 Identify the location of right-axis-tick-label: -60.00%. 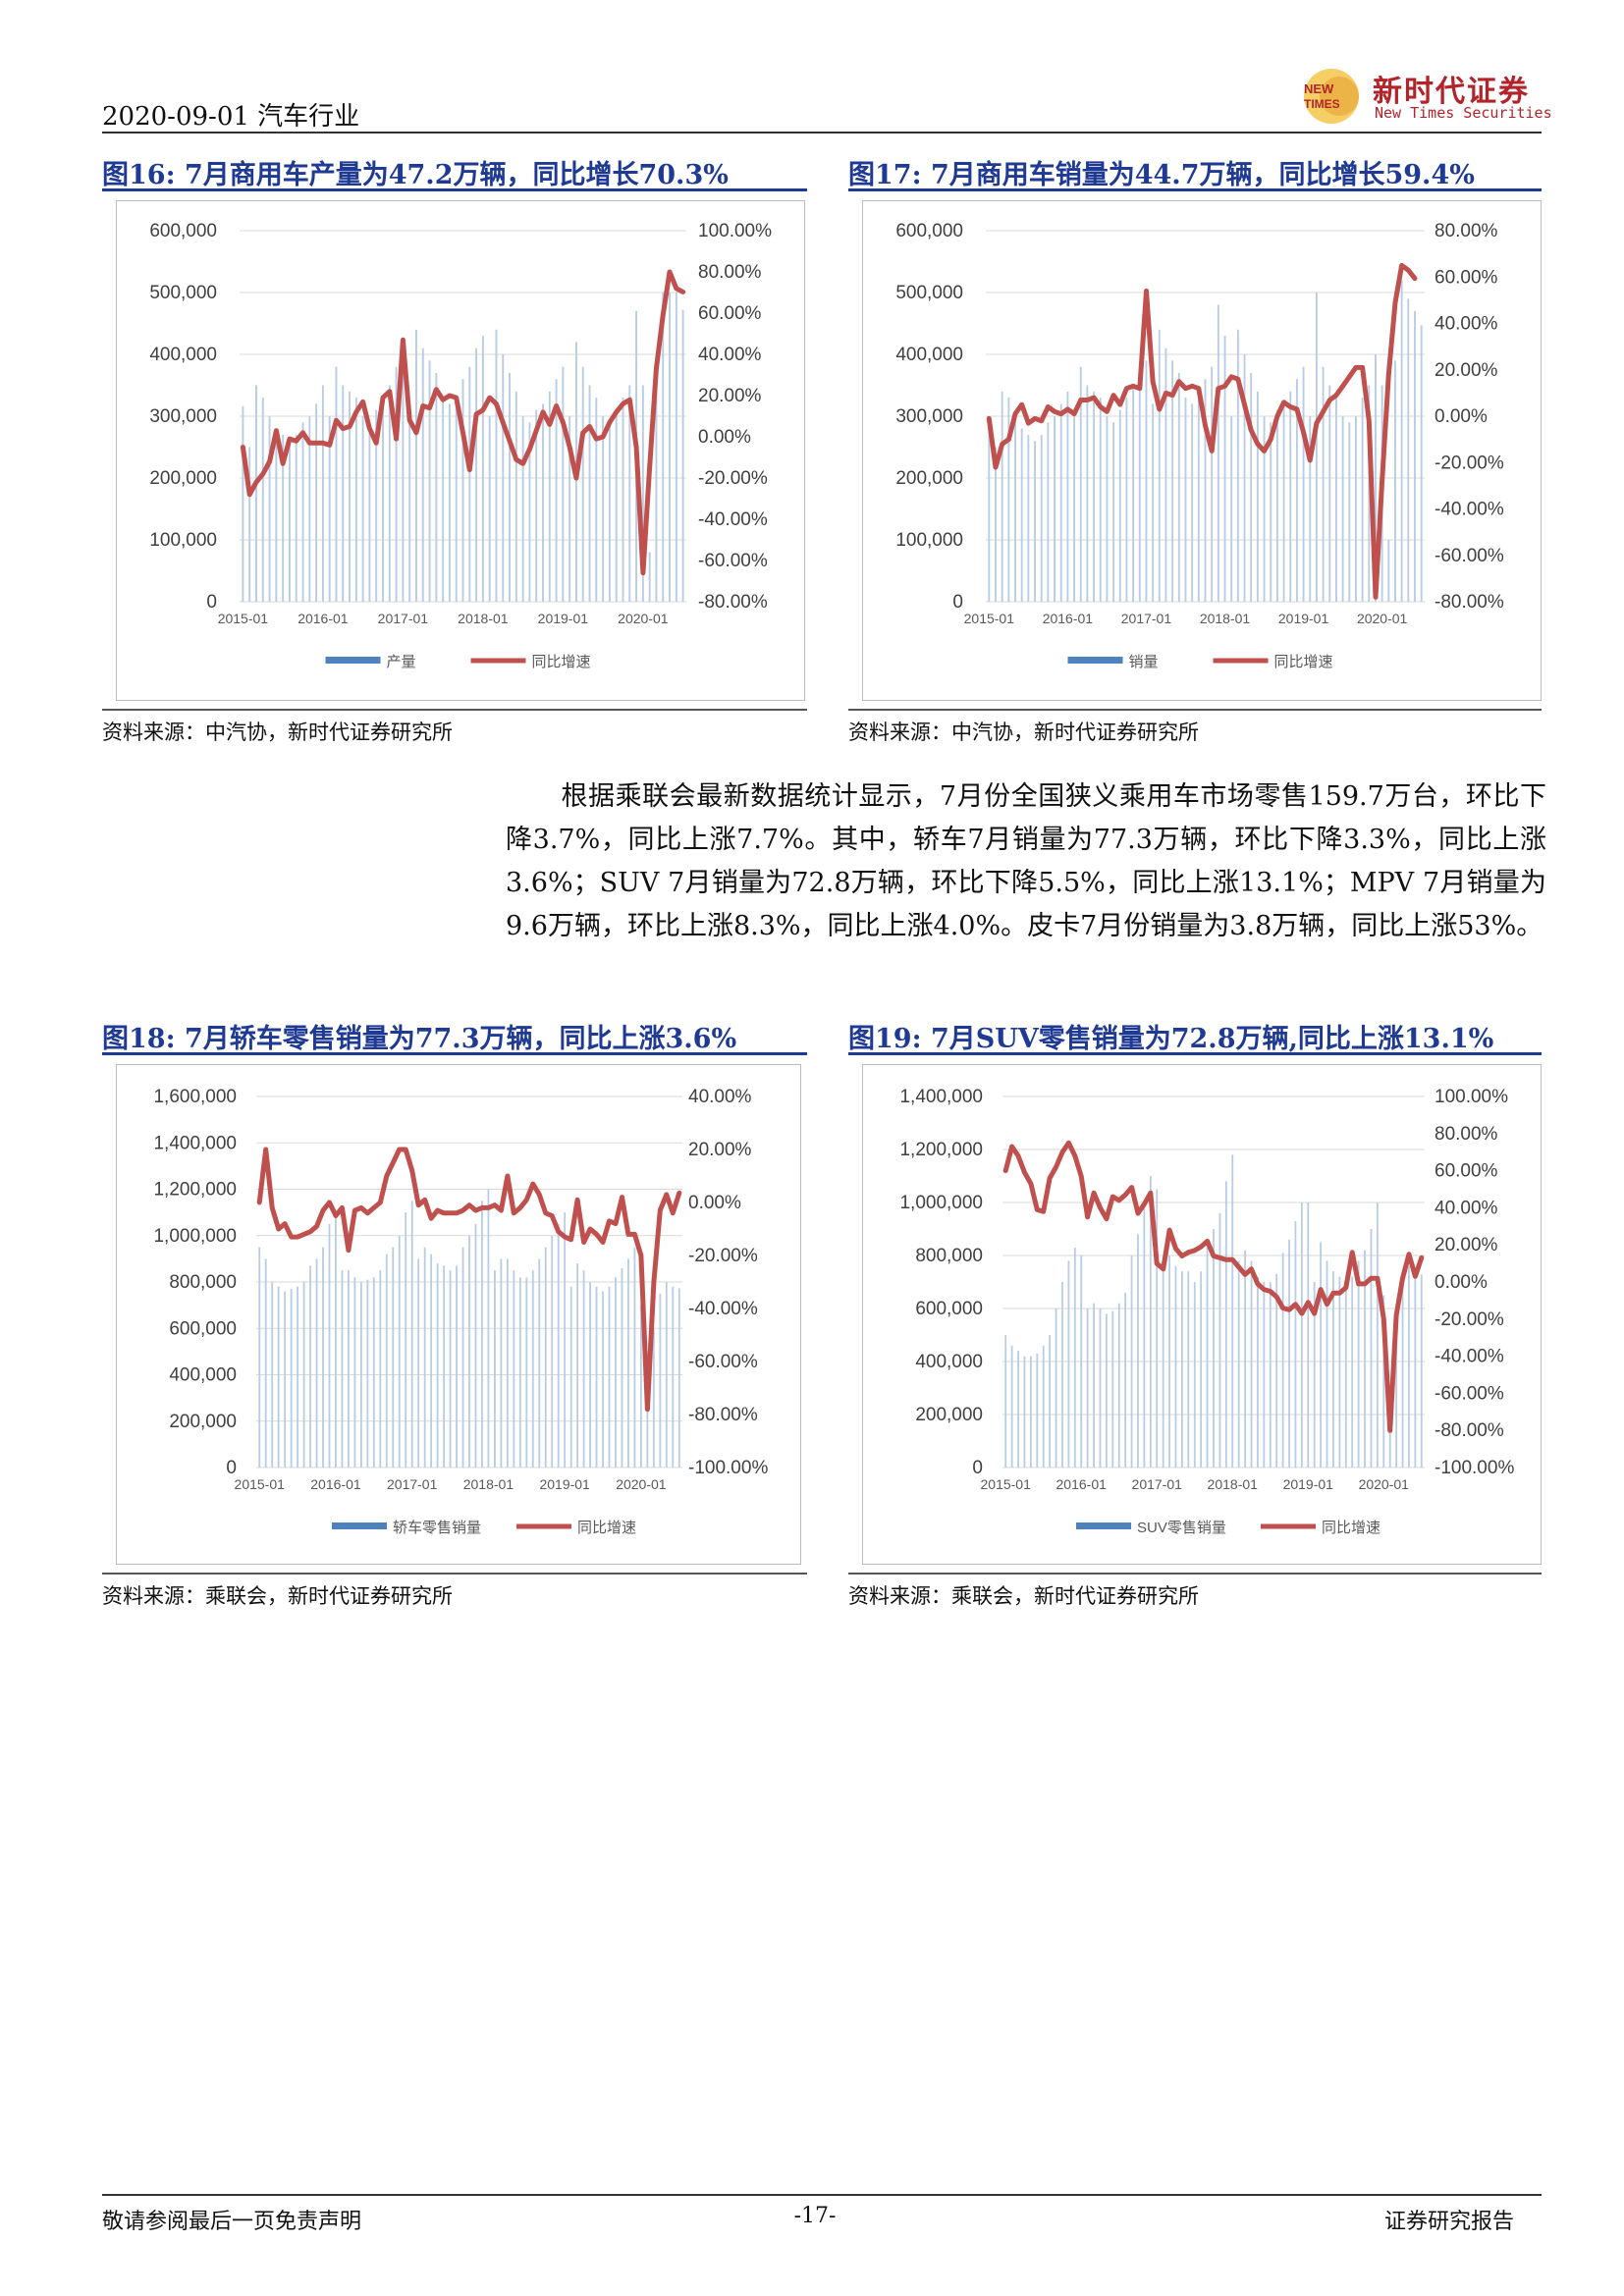
(1469, 556).